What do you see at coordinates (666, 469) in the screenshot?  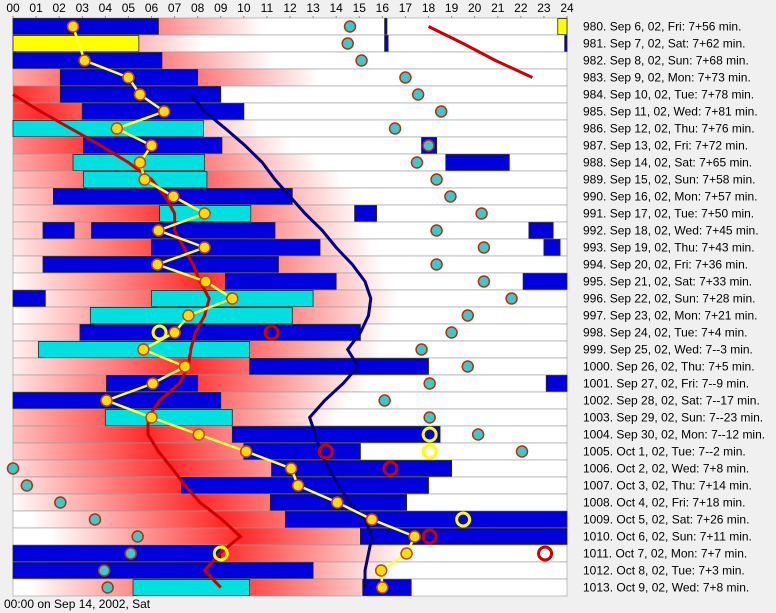 I see `row-label: 1006. Oct 2, 02, Wed: 7+8 min.` at bounding box center [666, 469].